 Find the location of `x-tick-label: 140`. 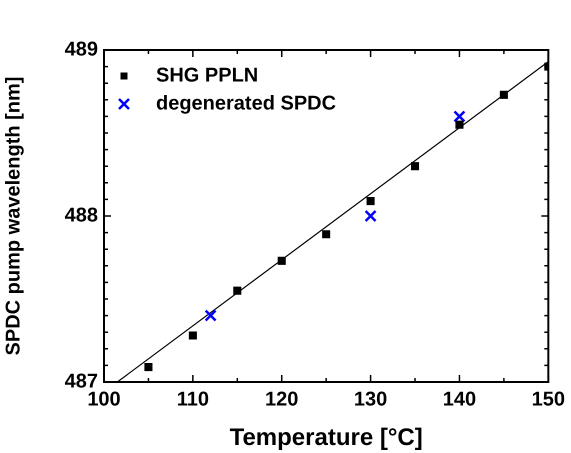

x-tick-label: 140 is located at coordinates (459, 399).